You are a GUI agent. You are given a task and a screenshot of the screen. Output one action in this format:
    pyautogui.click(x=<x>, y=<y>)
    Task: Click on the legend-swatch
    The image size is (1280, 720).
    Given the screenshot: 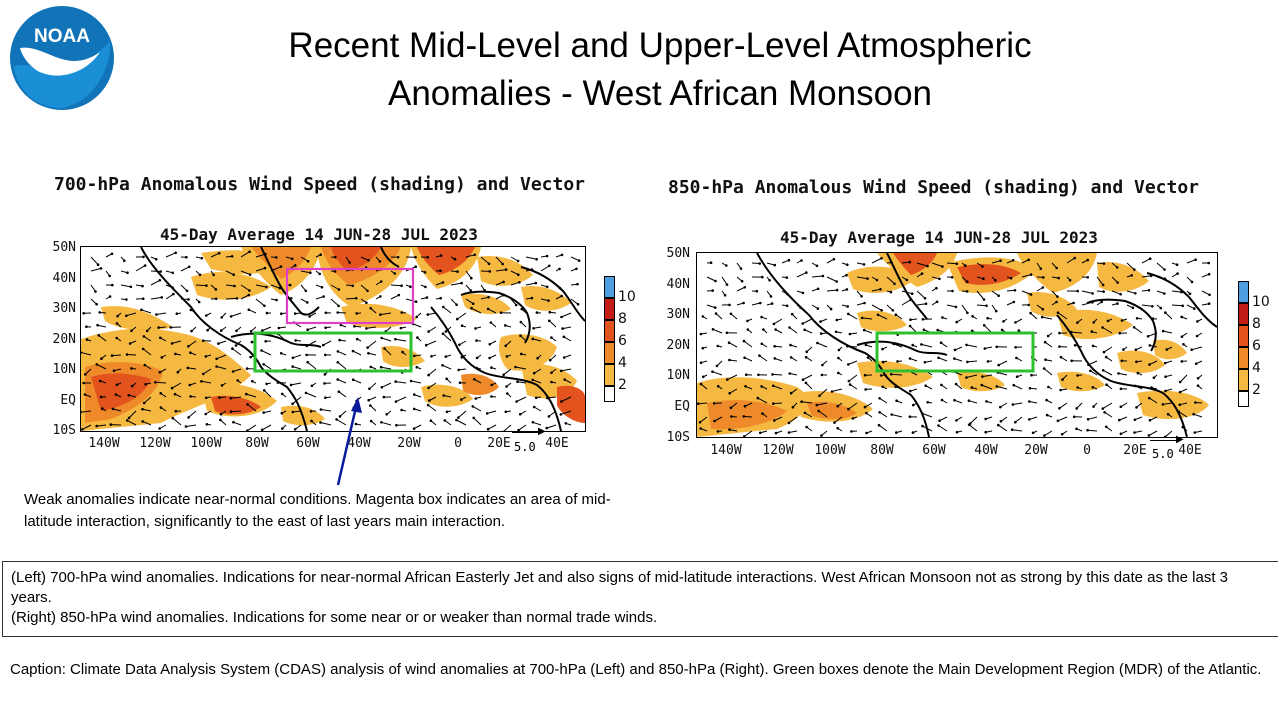 What is the action you would take?
    pyautogui.click(x=1243, y=380)
    